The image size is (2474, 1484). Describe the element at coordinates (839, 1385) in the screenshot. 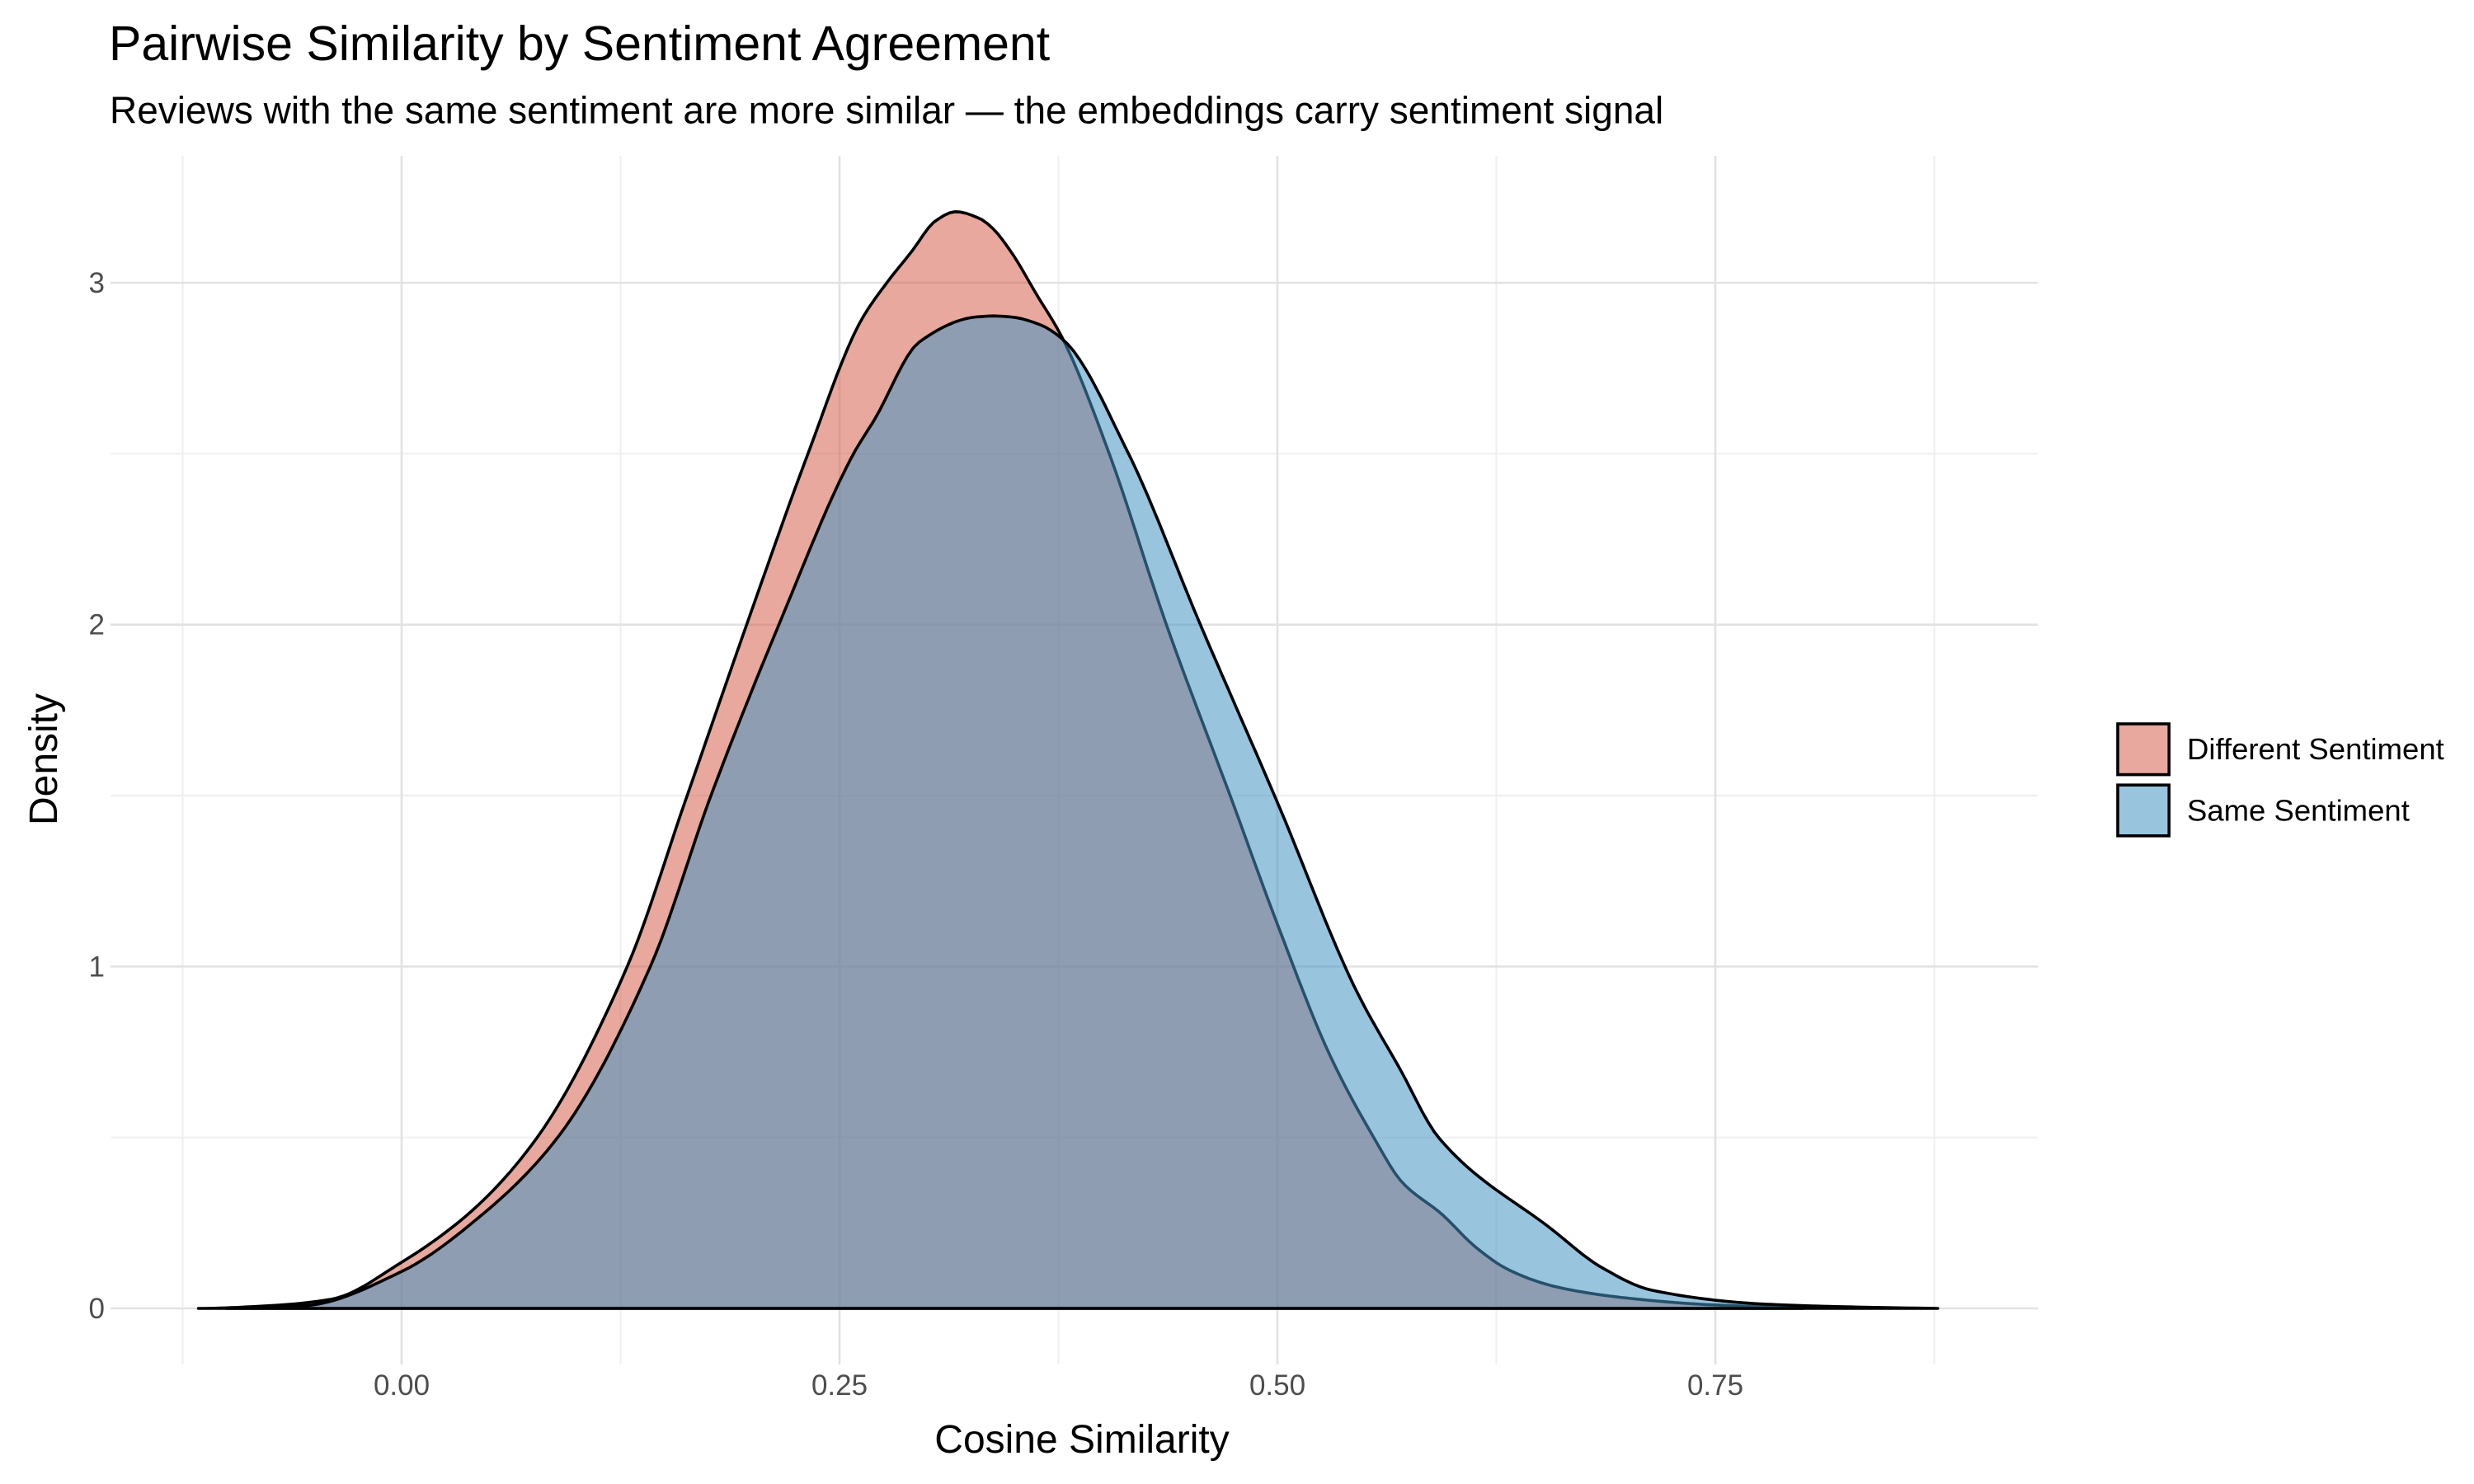

I see `svg-text: 0.25` at that location.